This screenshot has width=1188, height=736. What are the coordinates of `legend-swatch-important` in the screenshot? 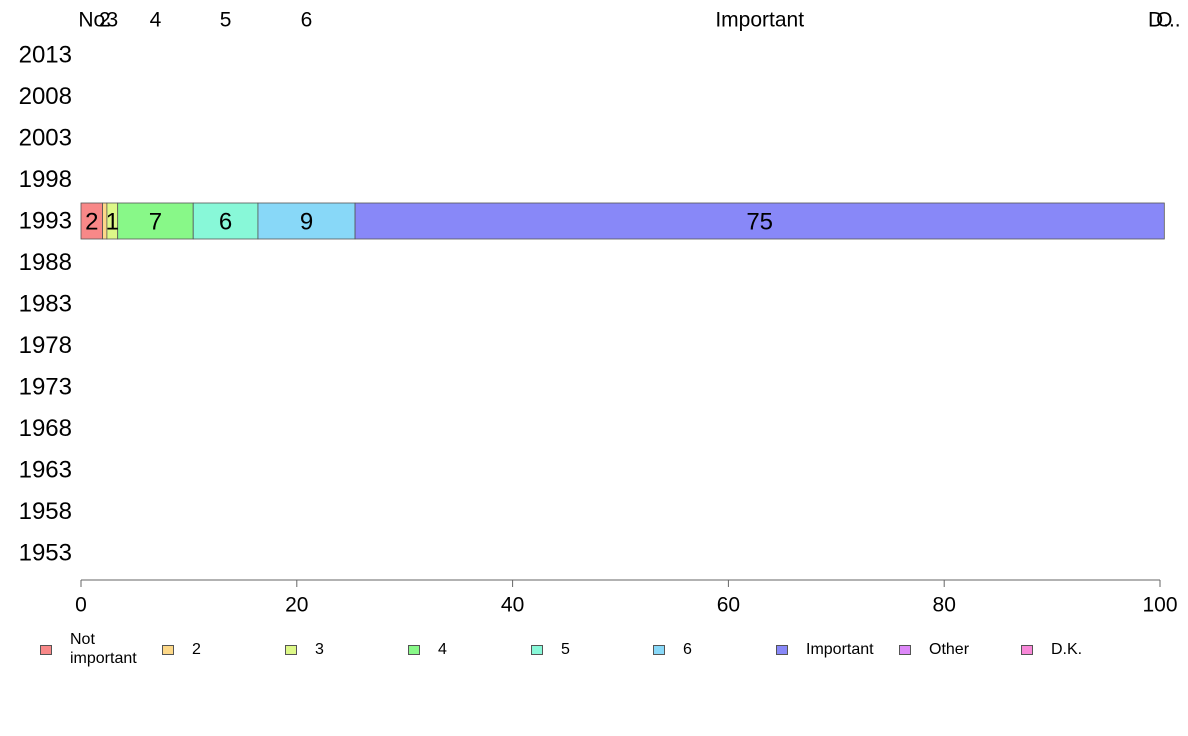 It's located at (782, 650).